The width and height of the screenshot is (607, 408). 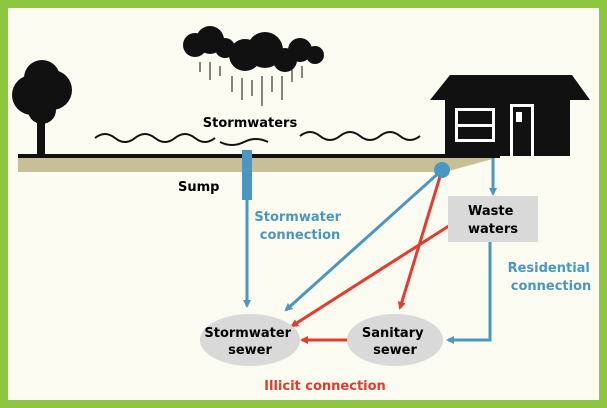 What do you see at coordinates (251, 84) in the screenshot?
I see `rain` at bounding box center [251, 84].